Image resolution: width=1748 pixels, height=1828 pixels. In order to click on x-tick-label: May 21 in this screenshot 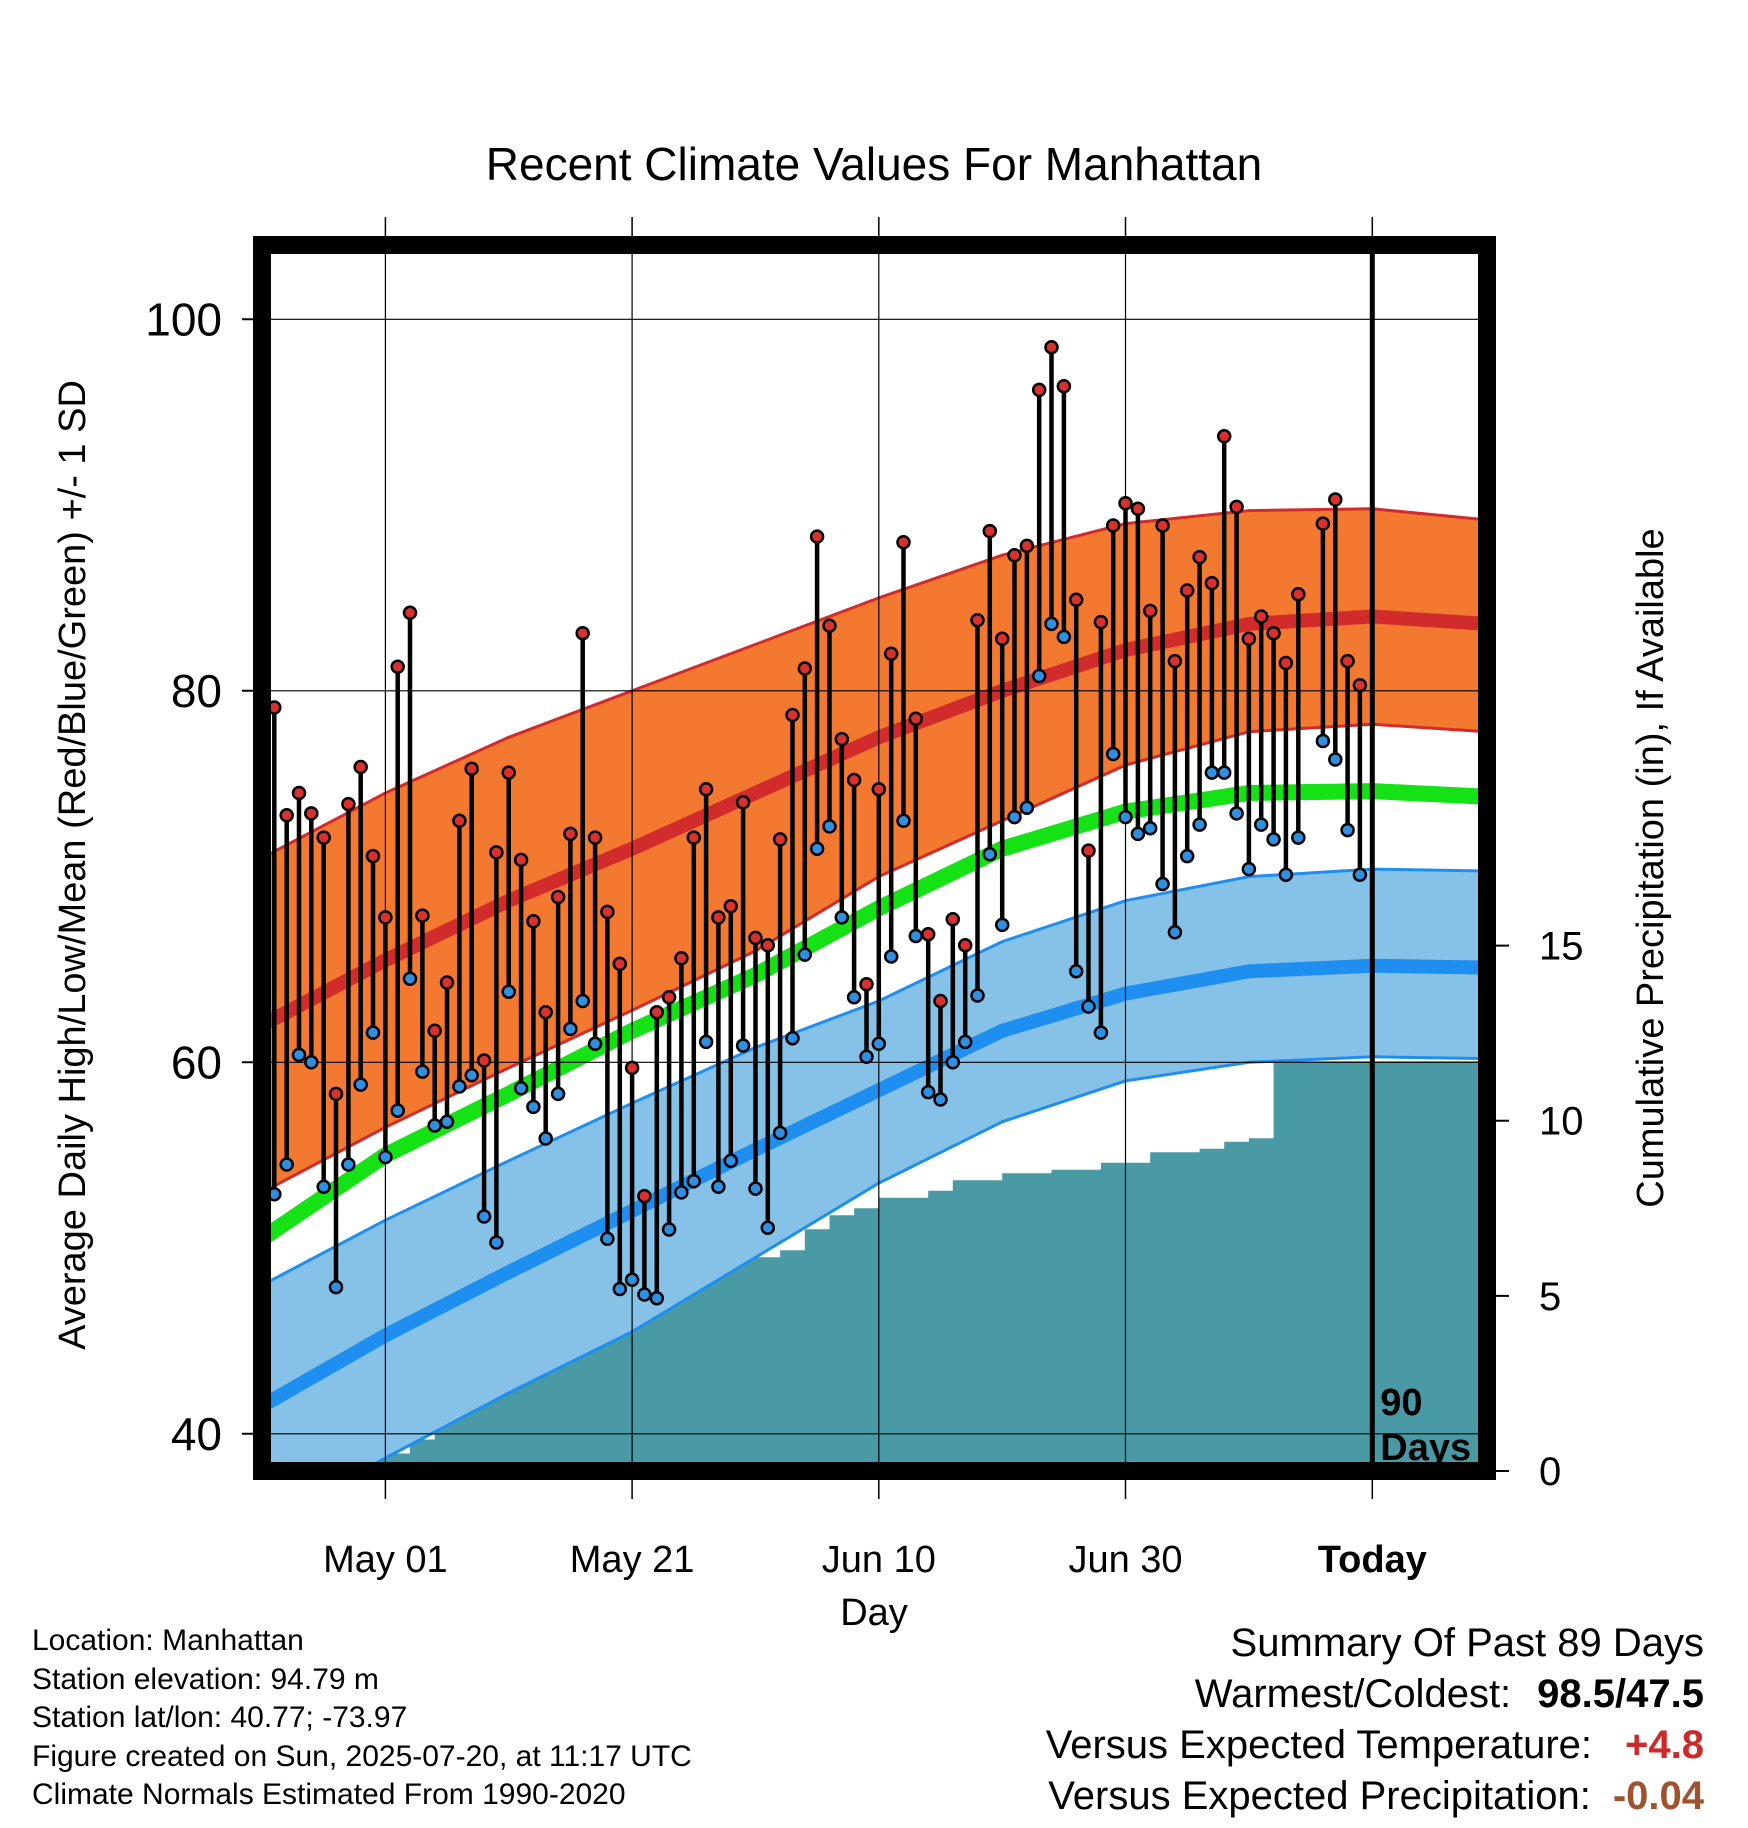, I will do `click(632, 1560)`.